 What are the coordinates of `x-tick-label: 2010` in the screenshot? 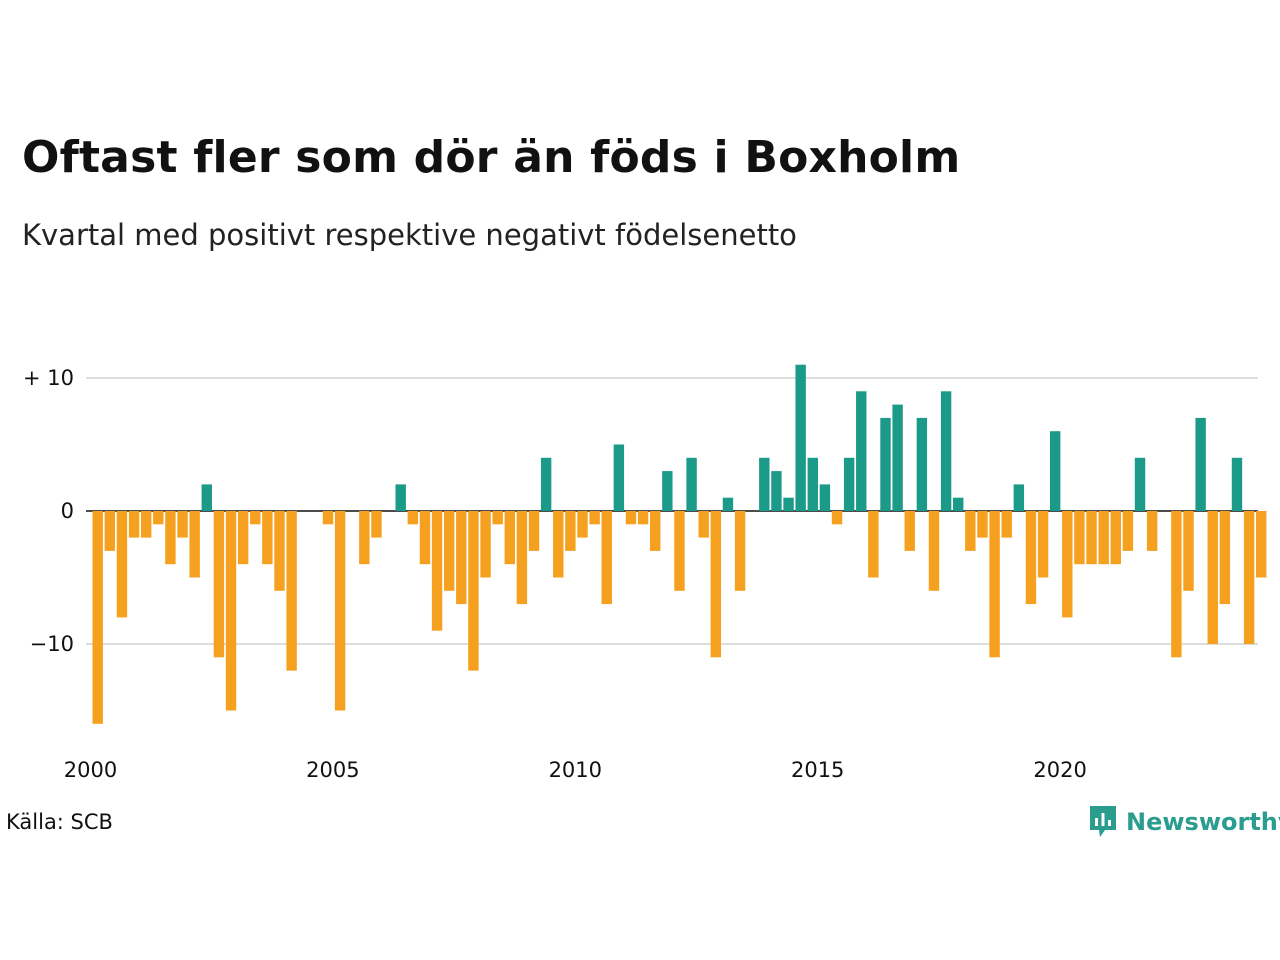 It's located at (575, 770).